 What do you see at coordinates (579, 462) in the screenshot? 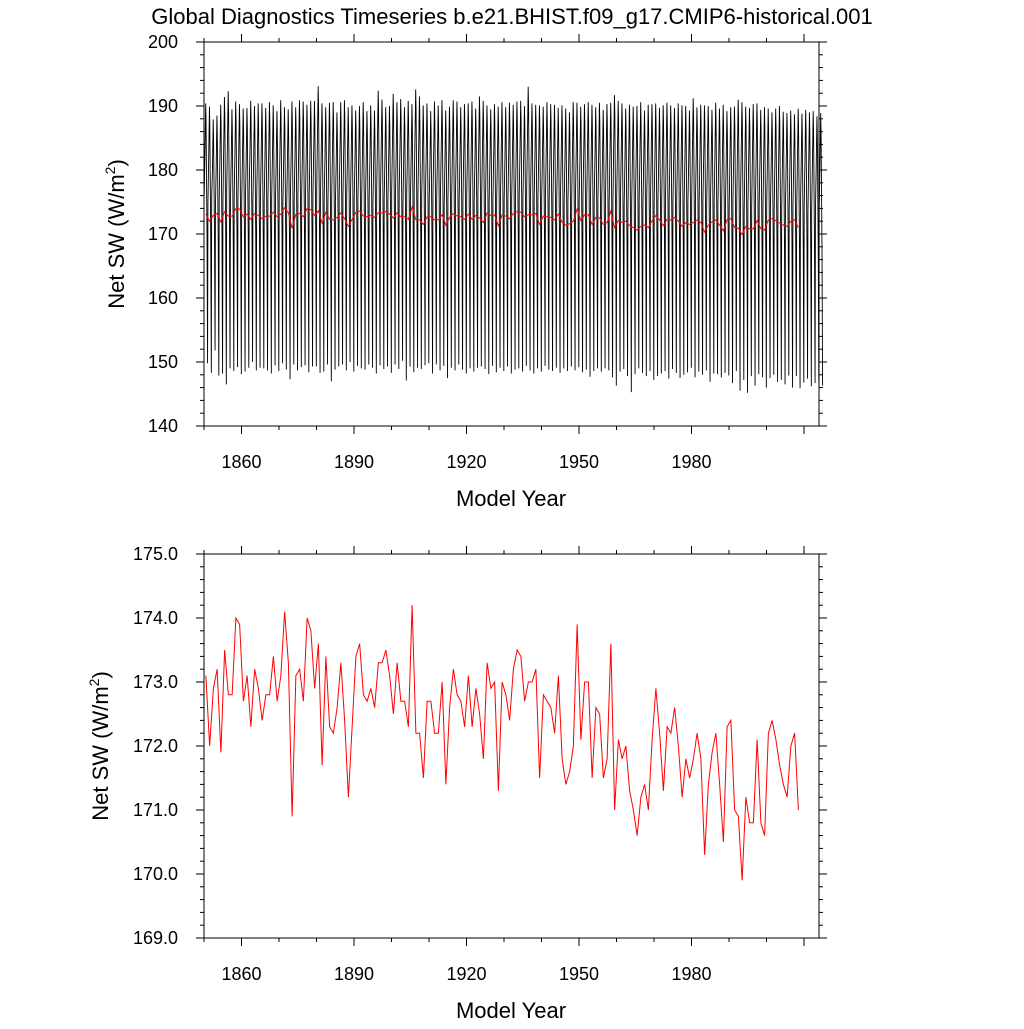
I see `top-x-tick-label: 1950` at bounding box center [579, 462].